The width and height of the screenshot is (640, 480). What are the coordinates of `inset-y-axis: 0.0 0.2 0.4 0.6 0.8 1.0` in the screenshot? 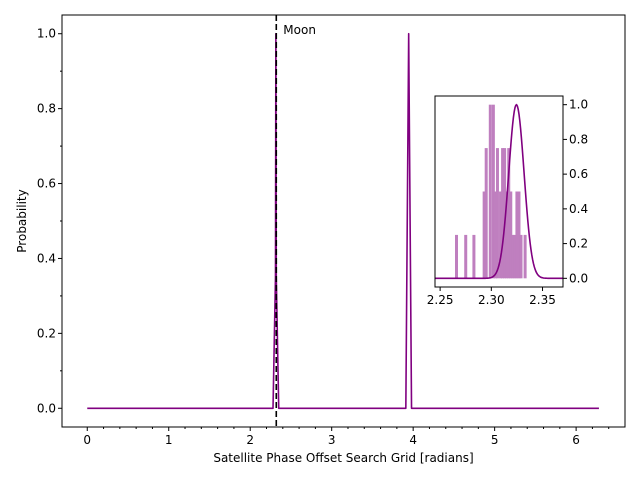 It's located at (575, 191).